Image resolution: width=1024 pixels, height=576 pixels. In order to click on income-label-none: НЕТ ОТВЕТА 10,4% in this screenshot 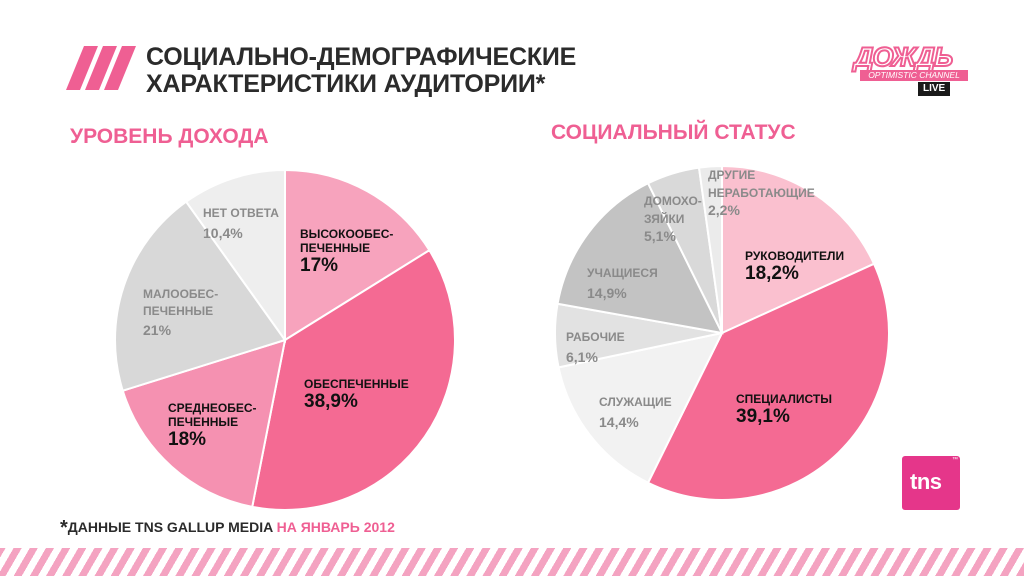, I will do `click(241, 224)`.